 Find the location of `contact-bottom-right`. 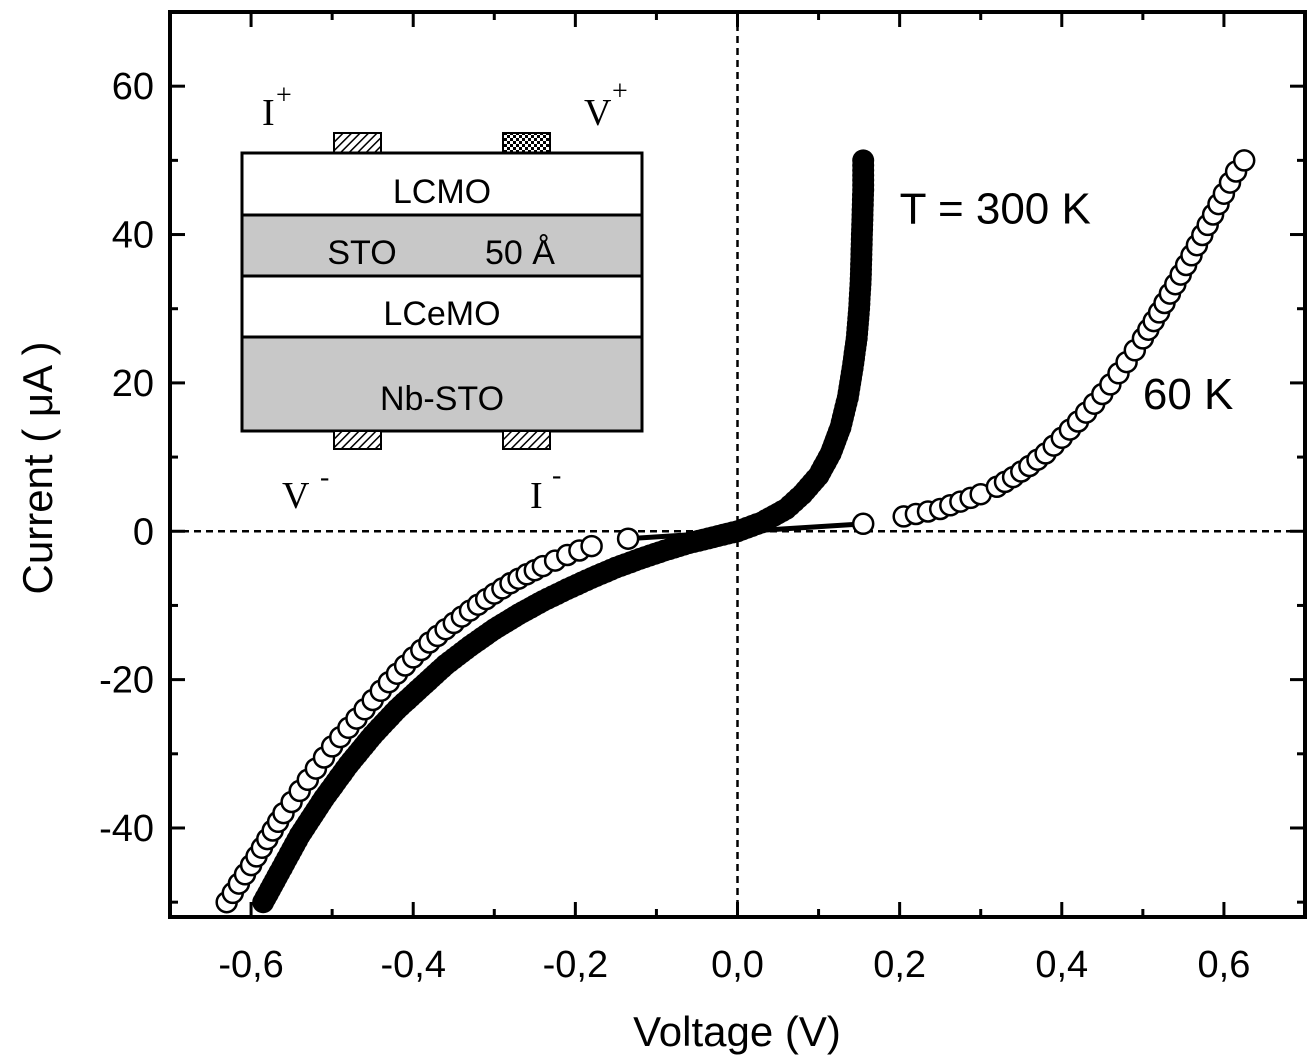

contact-bottom-right is located at coordinates (526, 440).